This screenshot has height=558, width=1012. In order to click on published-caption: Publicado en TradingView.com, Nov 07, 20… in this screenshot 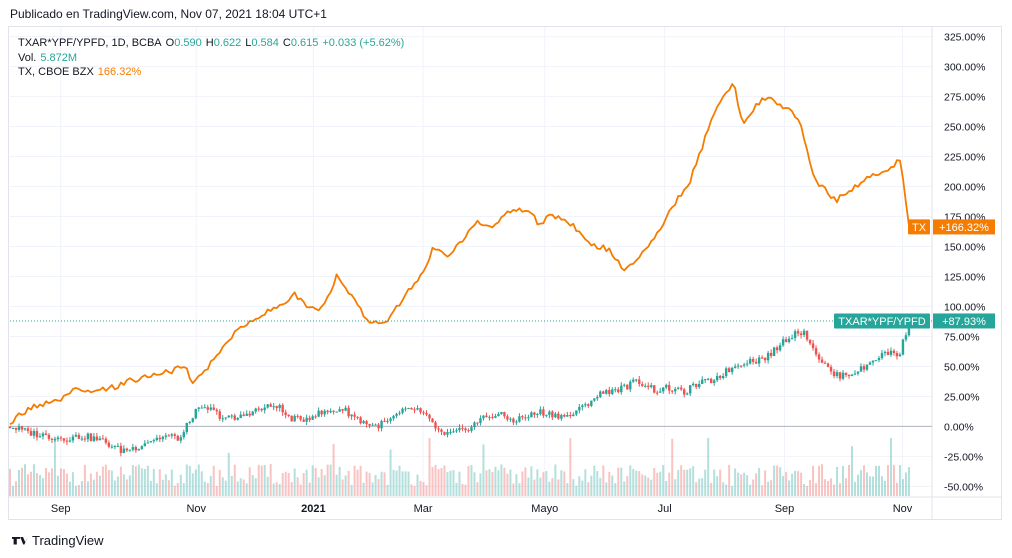, I will do `click(168, 14)`.